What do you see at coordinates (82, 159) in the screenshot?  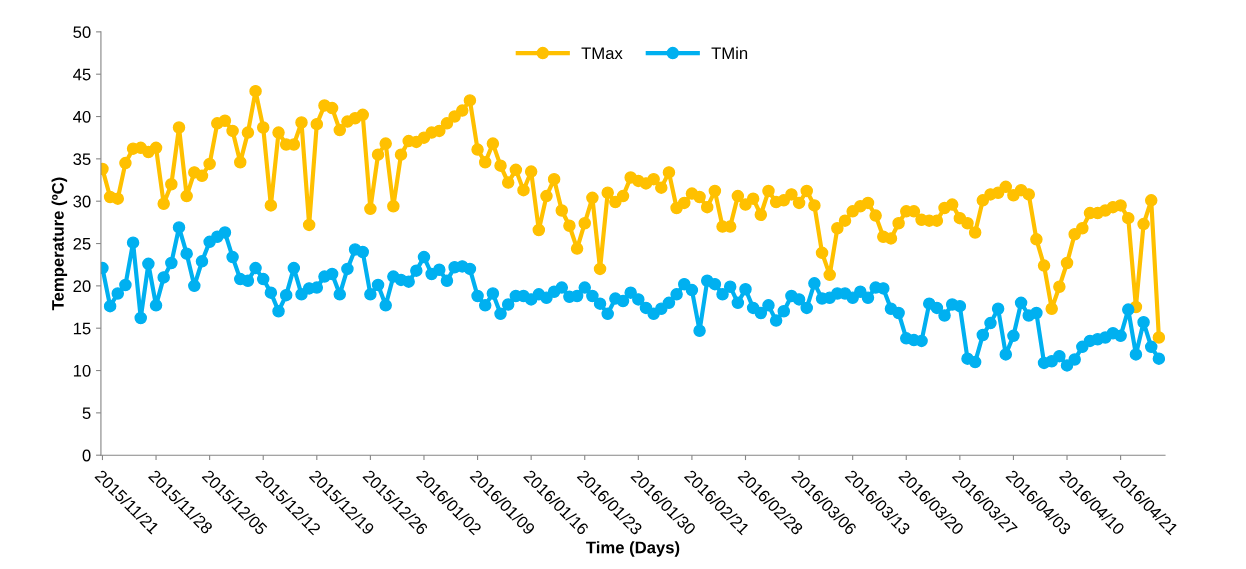 I see `y-tick-label: 35` at bounding box center [82, 159].